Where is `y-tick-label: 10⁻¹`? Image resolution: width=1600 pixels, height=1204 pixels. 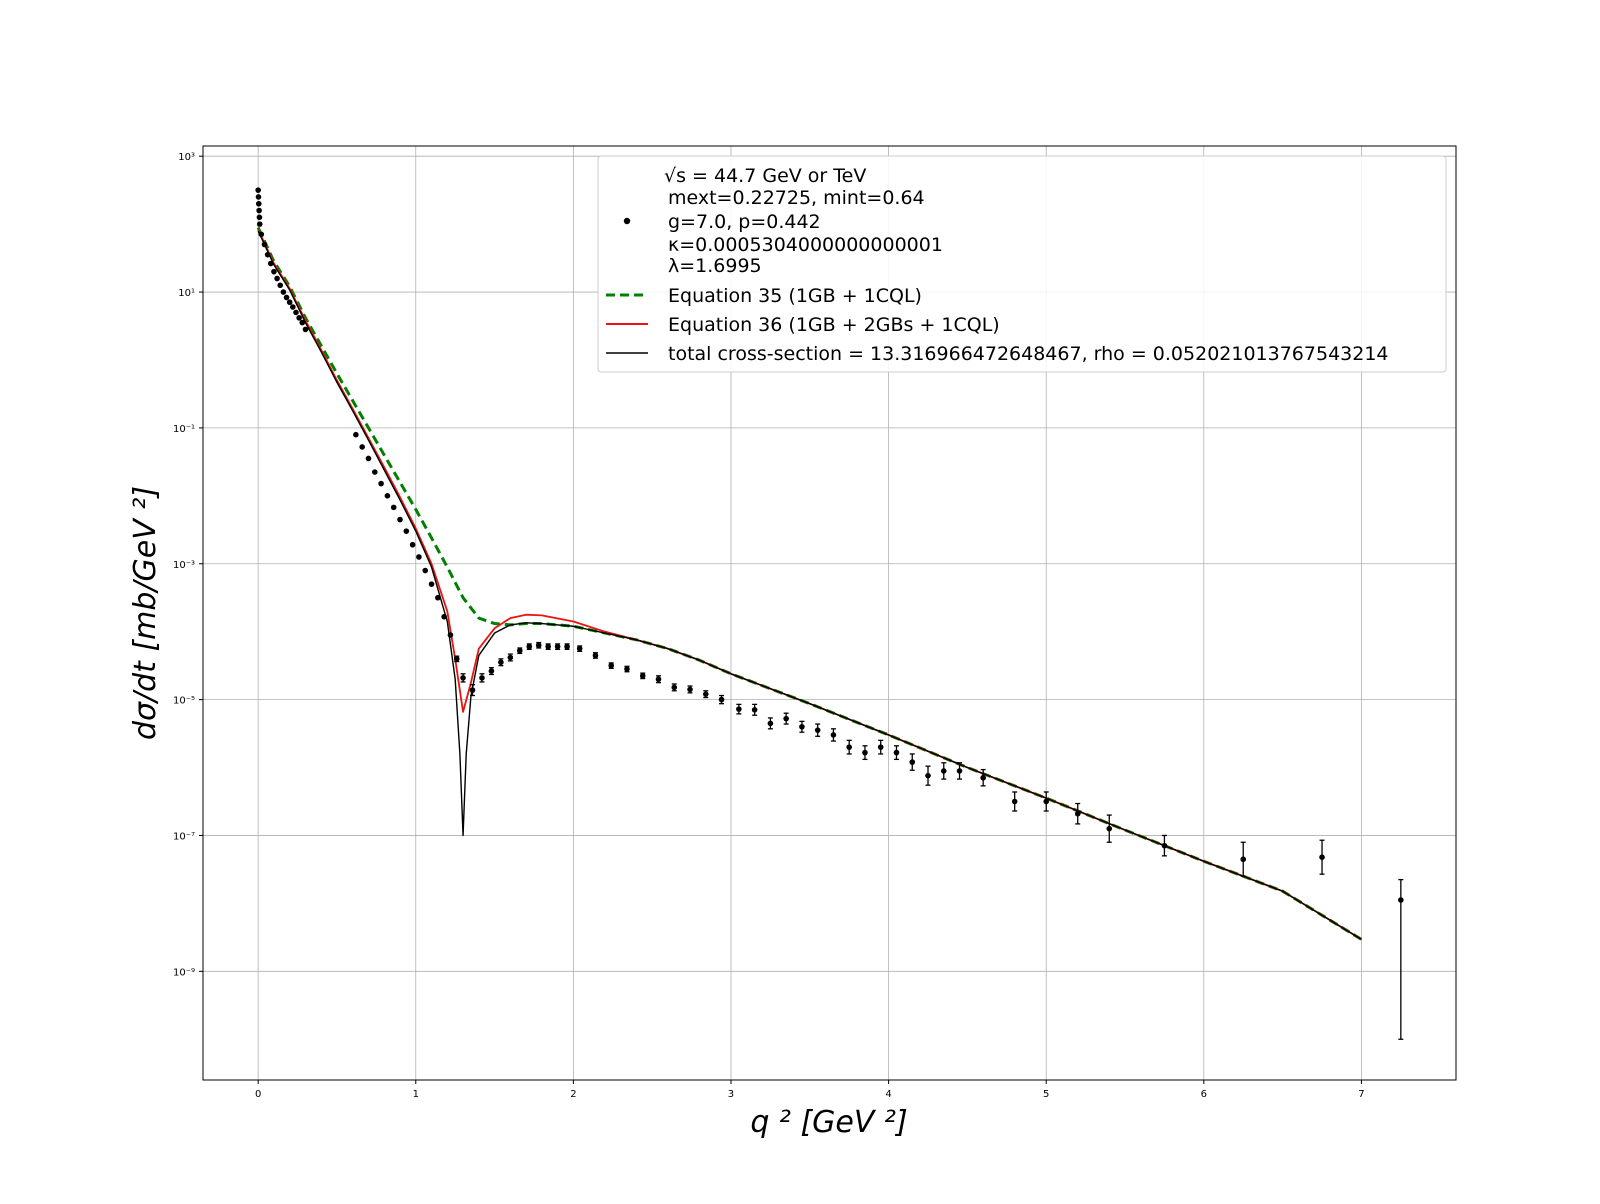
y-tick-label: 10⁻¹ is located at coordinates (184, 429).